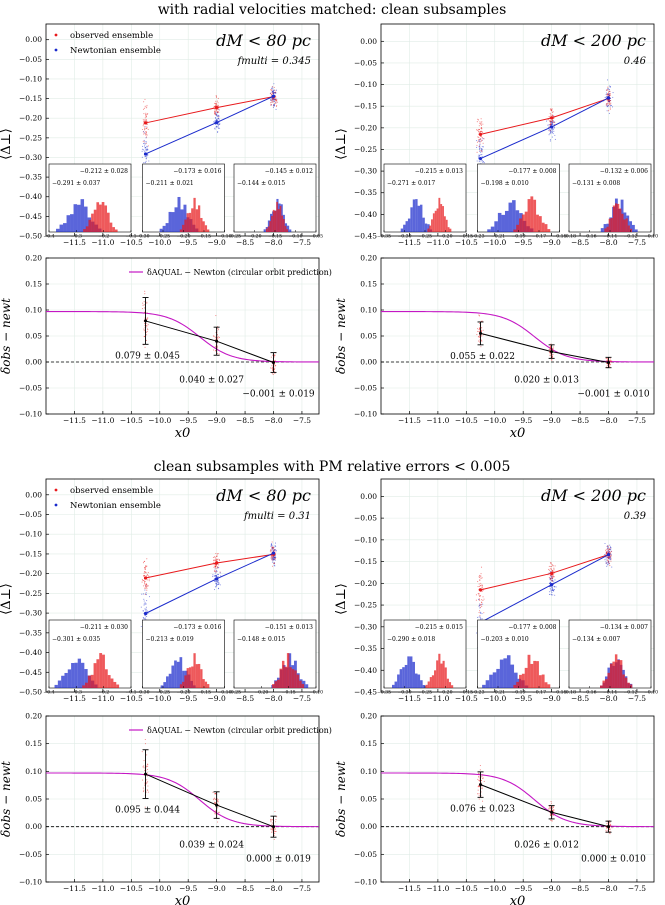 The height and width of the screenshot is (905, 665). Describe the element at coordinates (209, 583) in the screenshot. I see `newtonian-line` at that location.